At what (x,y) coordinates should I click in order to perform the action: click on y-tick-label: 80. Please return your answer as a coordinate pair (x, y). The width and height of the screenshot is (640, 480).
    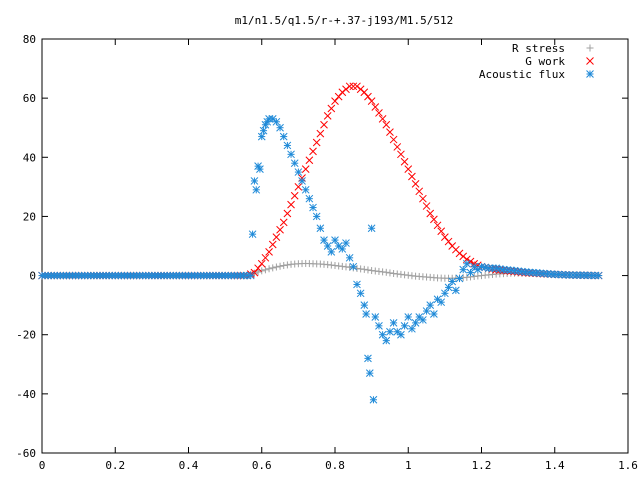
    Looking at the image, I should click on (29, 39).